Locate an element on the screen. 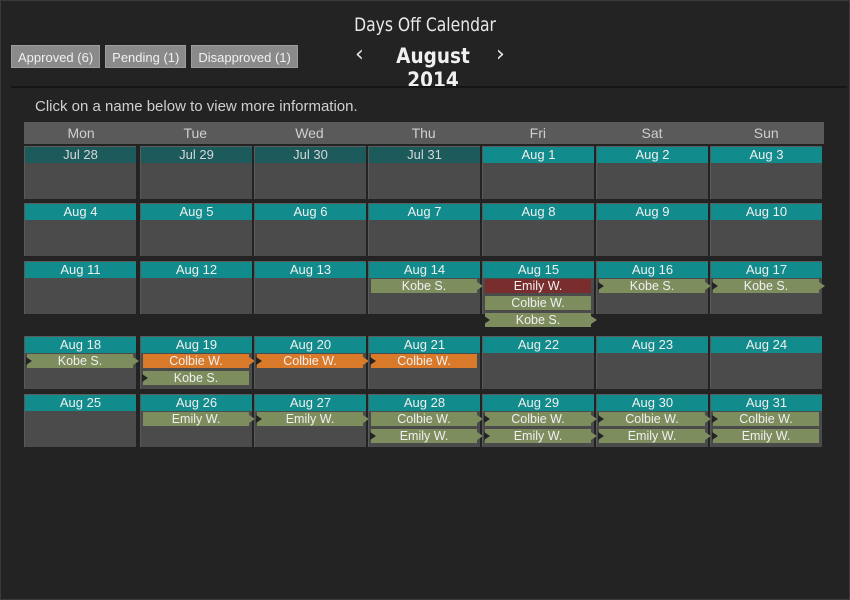 The image size is (850, 600). day-cell: Aug 11 is located at coordinates (80, 287).